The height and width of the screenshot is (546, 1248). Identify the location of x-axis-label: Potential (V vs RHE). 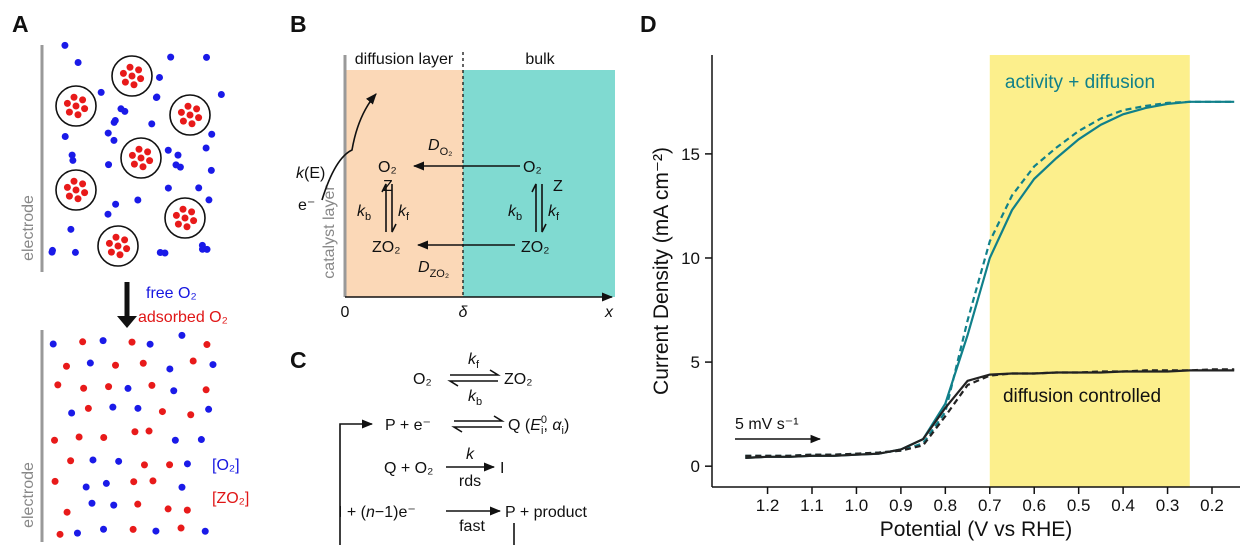
(976, 529).